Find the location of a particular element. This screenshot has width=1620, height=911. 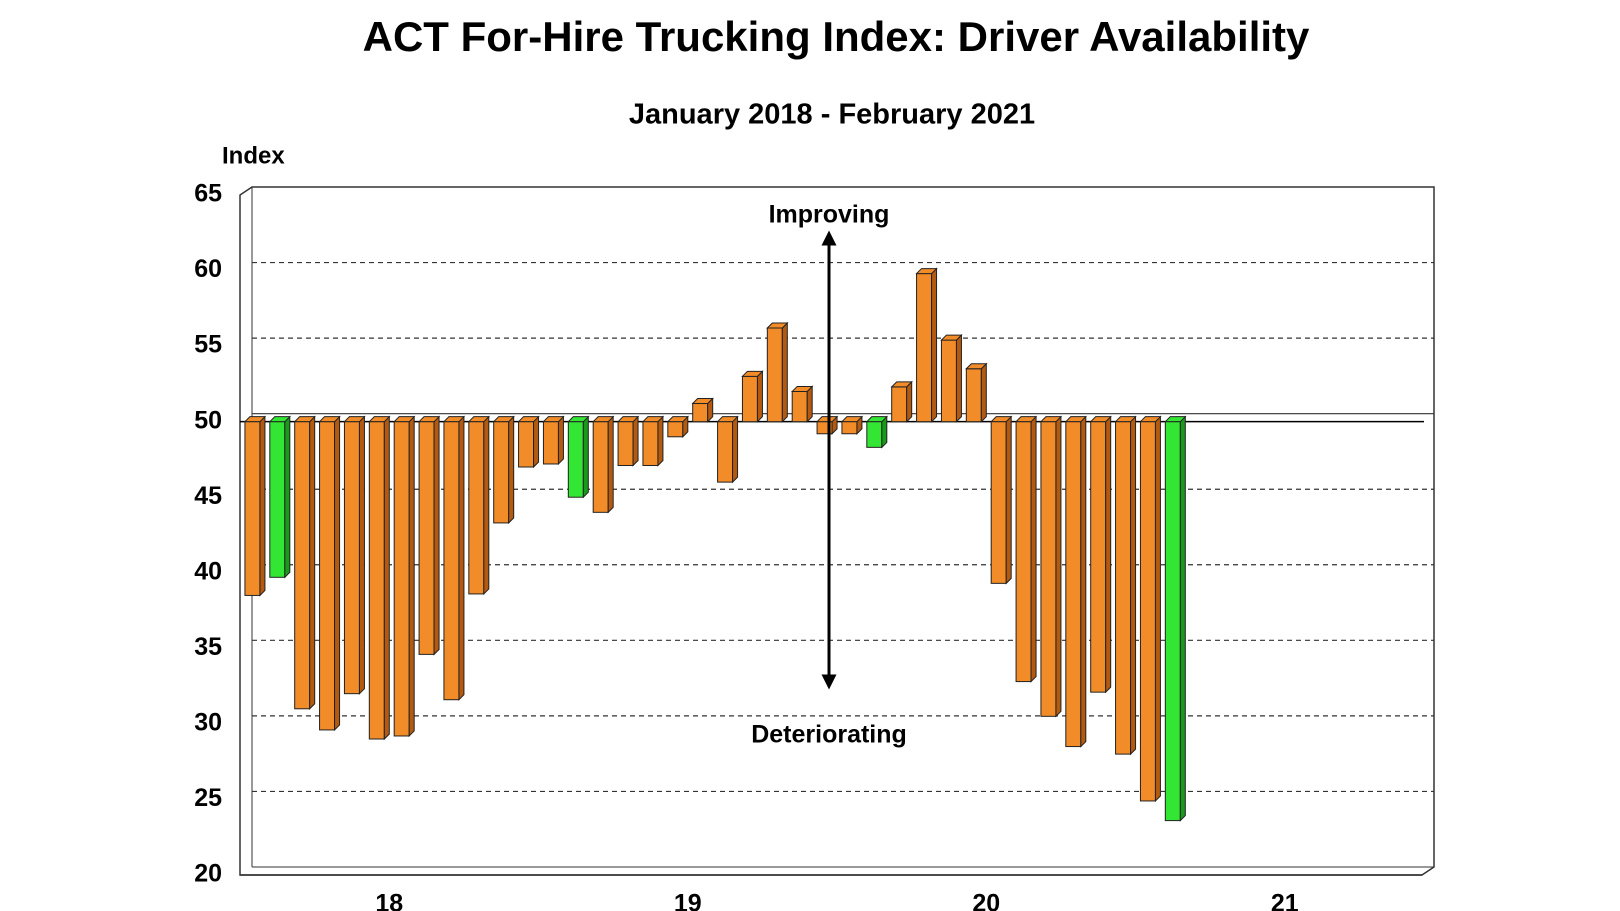

y-tick-label: 40 is located at coordinates (208, 571).